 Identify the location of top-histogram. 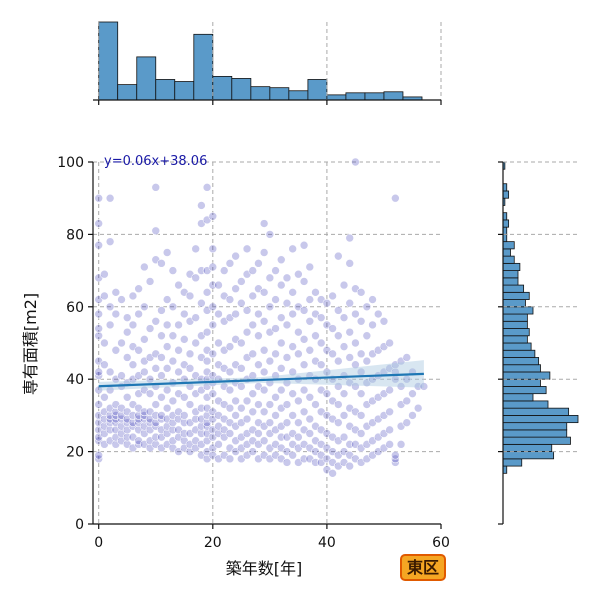
(267, 63).